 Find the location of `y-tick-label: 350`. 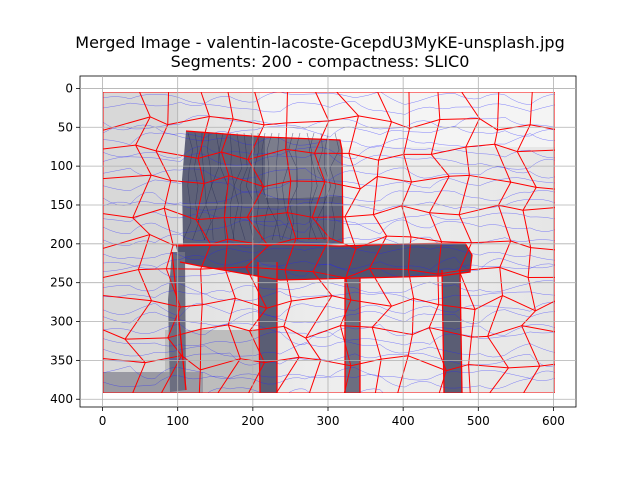

y-tick-label: 350 is located at coordinates (61, 360).